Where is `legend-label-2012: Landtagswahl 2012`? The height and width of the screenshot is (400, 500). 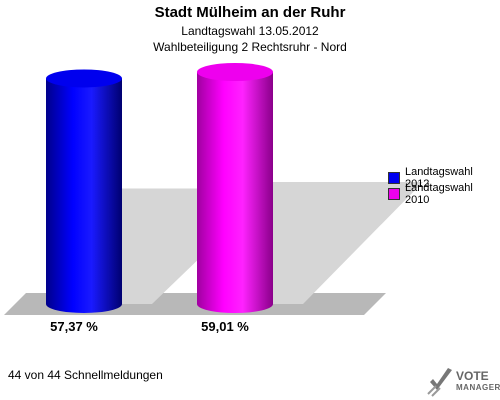
legend-label-2012: Landtagswahl 2012 is located at coordinates (438, 178).